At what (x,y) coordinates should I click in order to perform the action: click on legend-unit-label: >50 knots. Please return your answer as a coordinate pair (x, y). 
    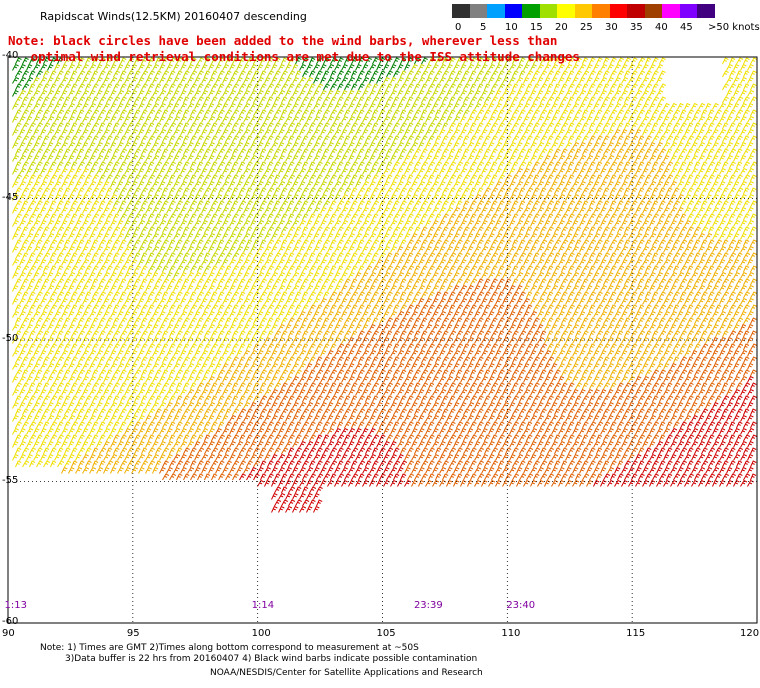
    Looking at the image, I should click on (734, 27).